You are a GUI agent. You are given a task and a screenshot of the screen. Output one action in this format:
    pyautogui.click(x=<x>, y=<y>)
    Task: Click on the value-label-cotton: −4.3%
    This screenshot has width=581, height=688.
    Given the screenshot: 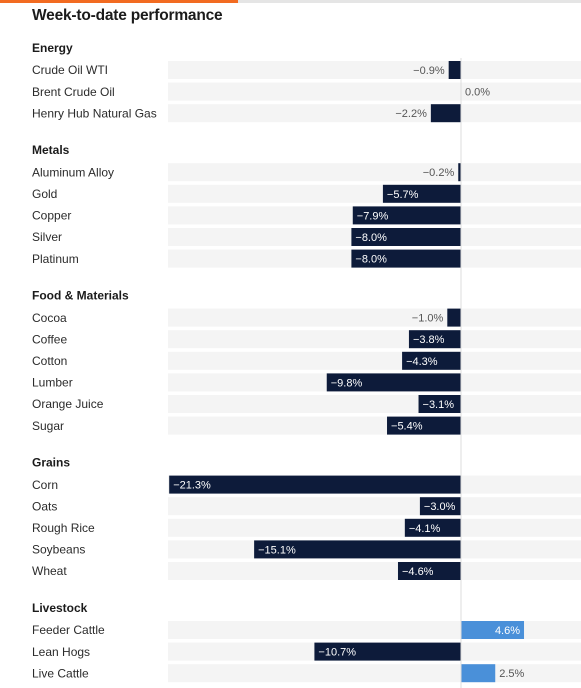 What is the action you would take?
    pyautogui.click(x=422, y=362)
    